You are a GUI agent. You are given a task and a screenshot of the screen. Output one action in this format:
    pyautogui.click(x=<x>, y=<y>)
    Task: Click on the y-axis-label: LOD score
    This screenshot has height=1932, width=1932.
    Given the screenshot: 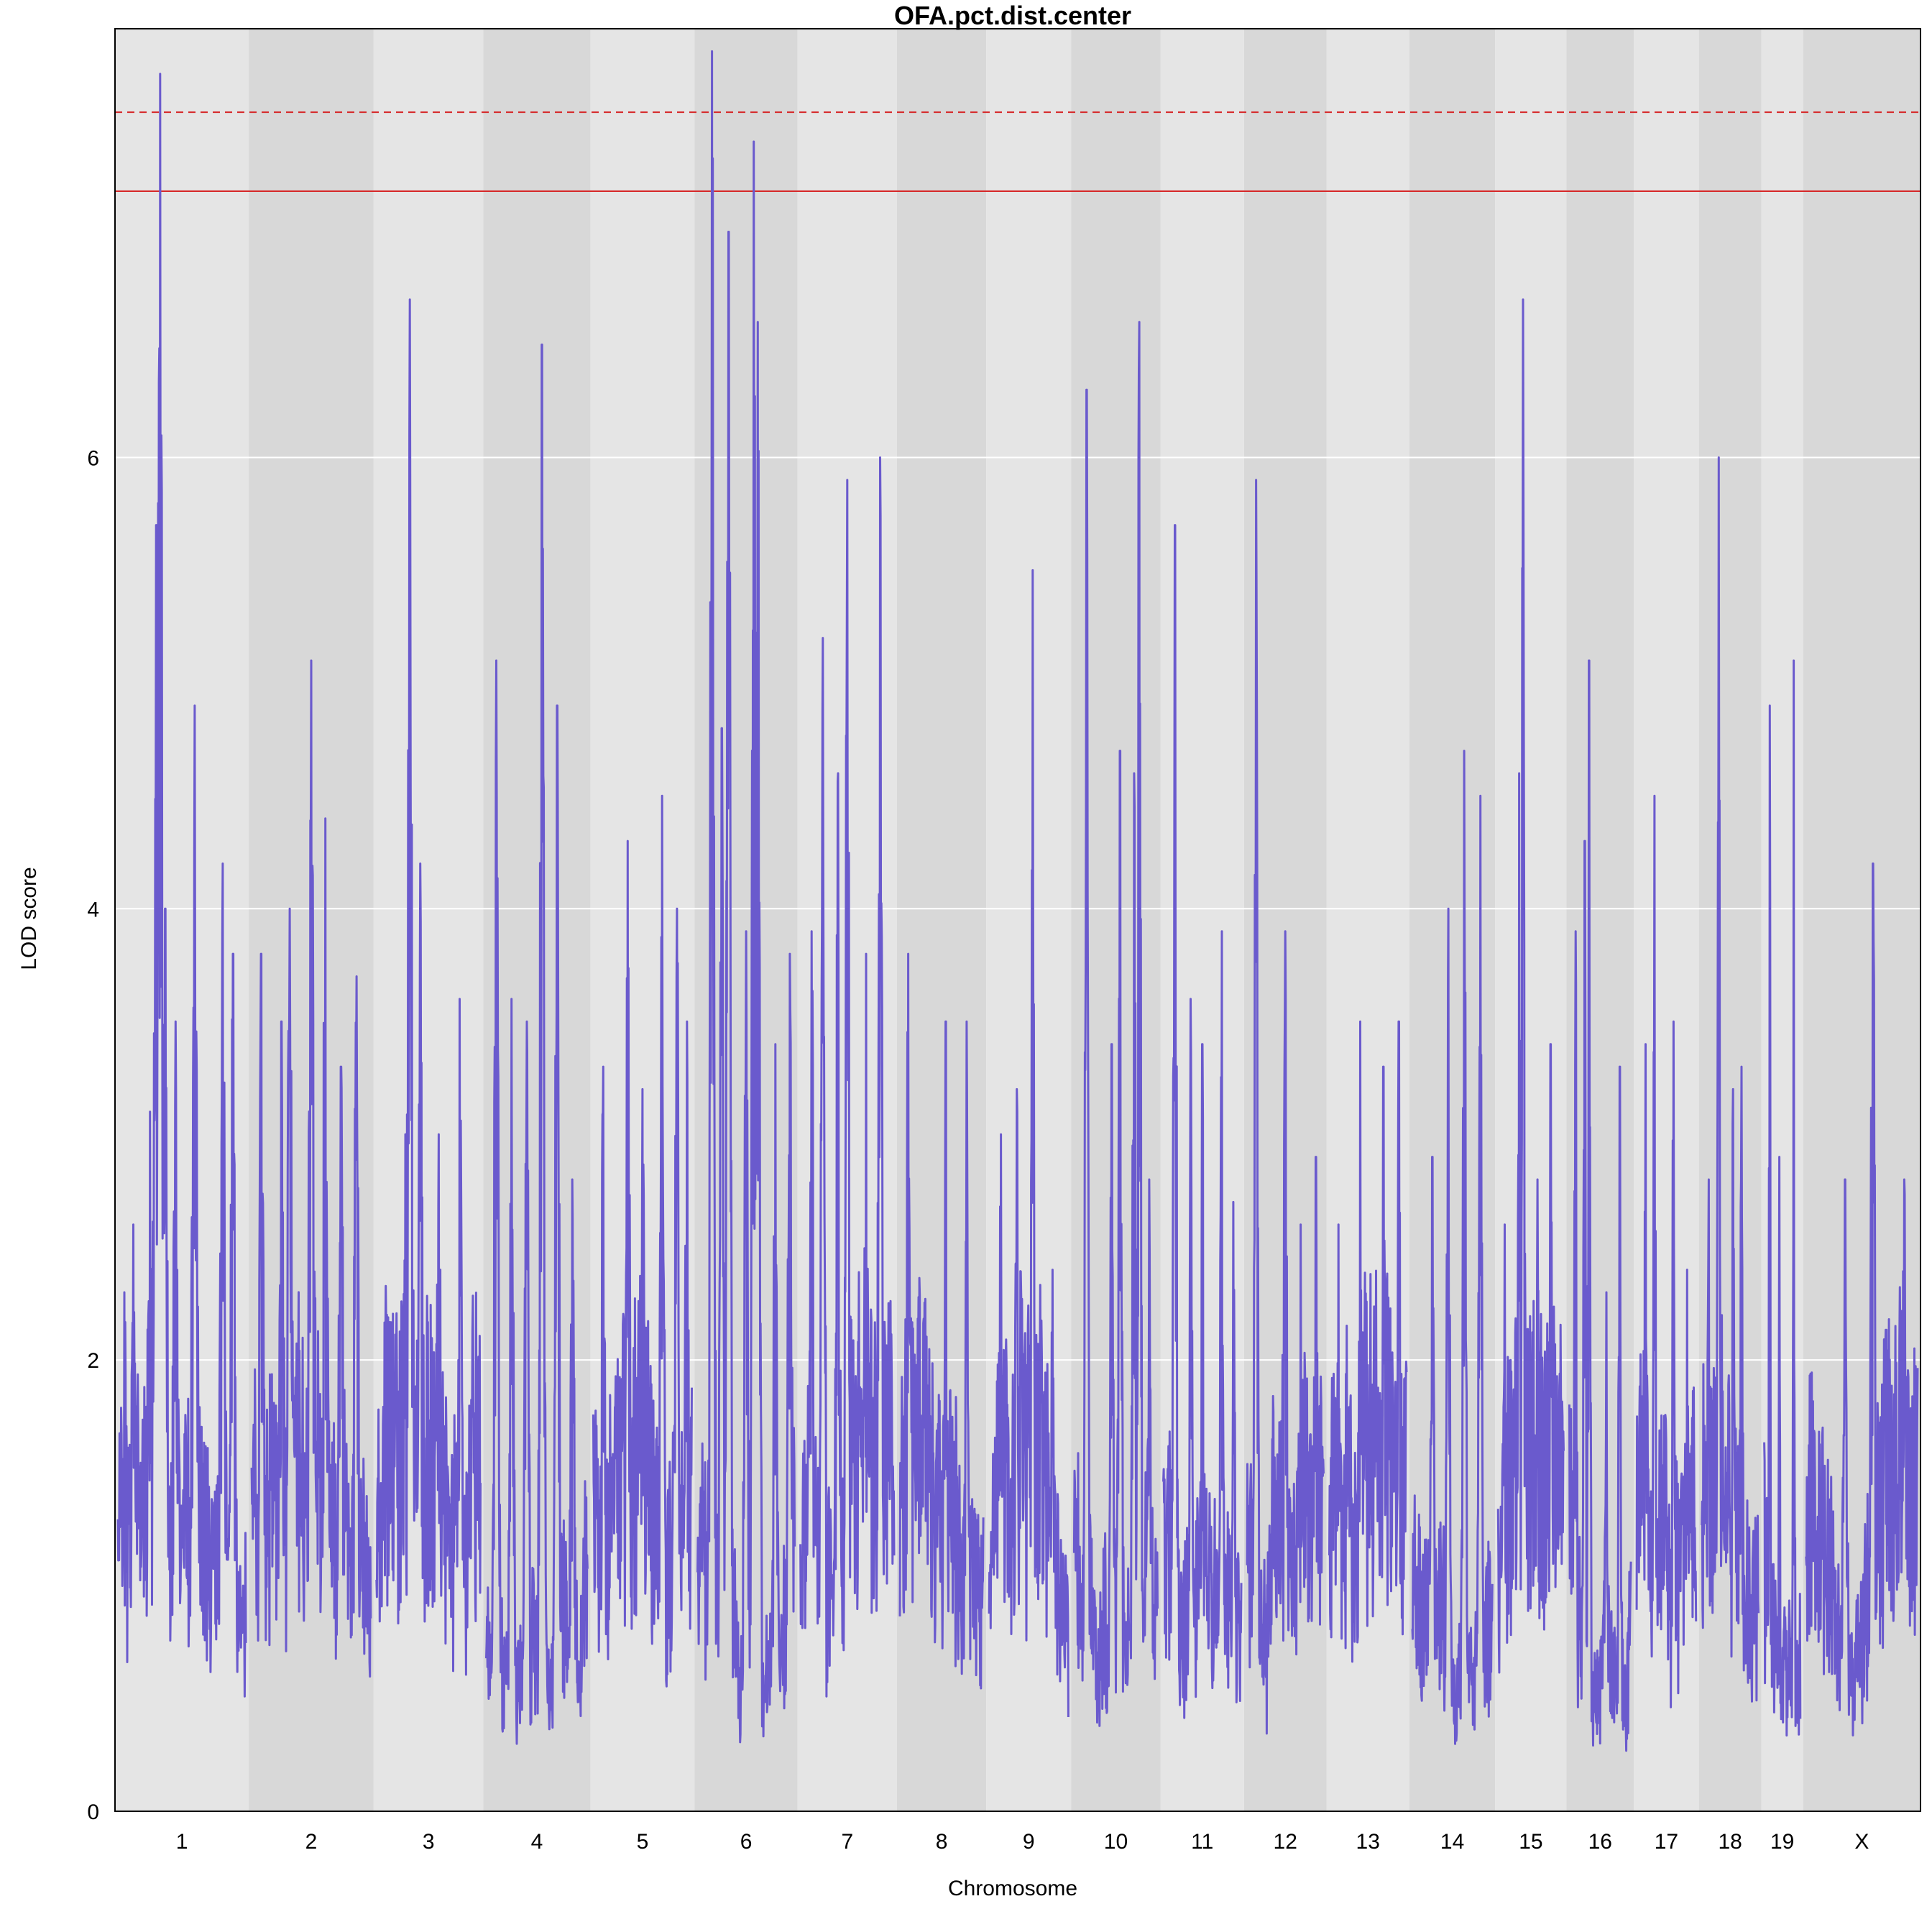 What is the action you would take?
    pyautogui.click(x=29, y=918)
    